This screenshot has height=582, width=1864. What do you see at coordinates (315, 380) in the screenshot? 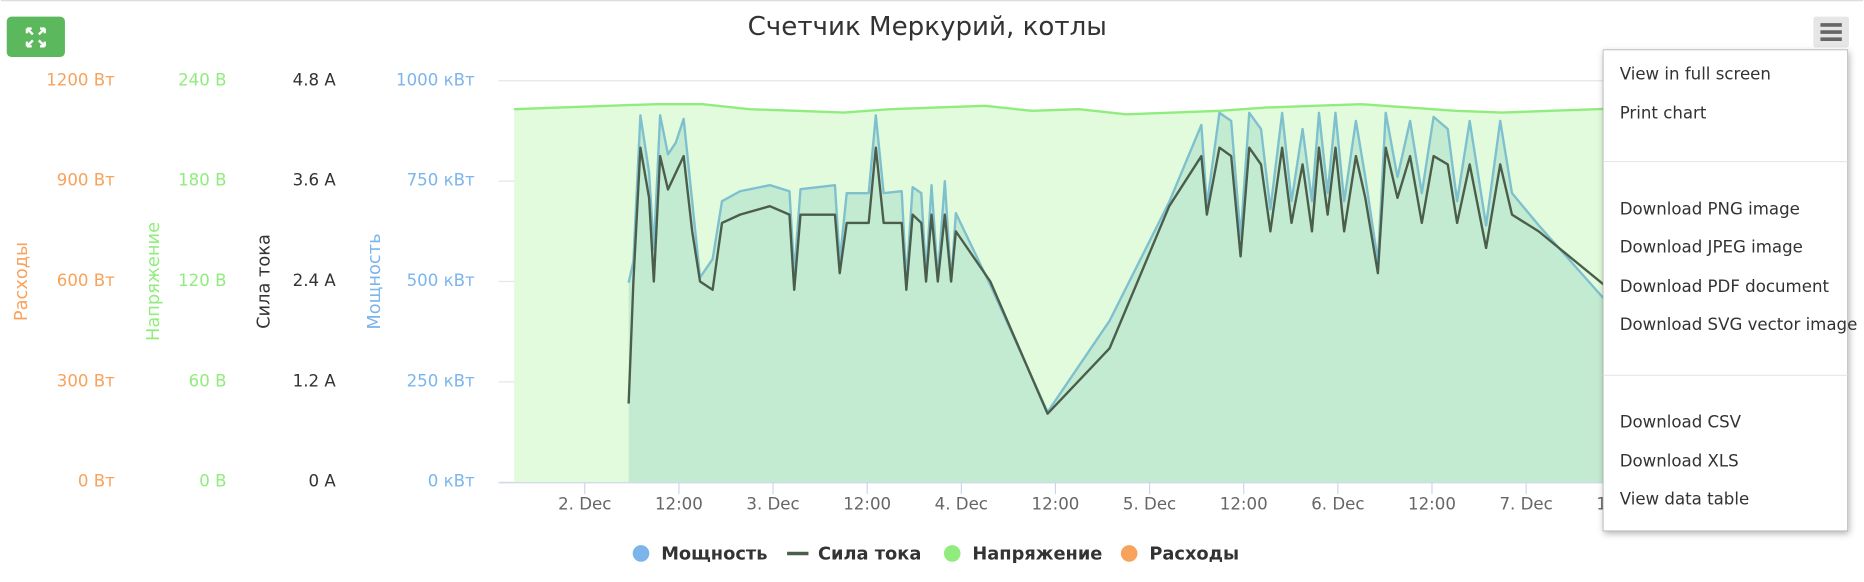
I see `y-tick-label: 1.2 A` at bounding box center [315, 380].